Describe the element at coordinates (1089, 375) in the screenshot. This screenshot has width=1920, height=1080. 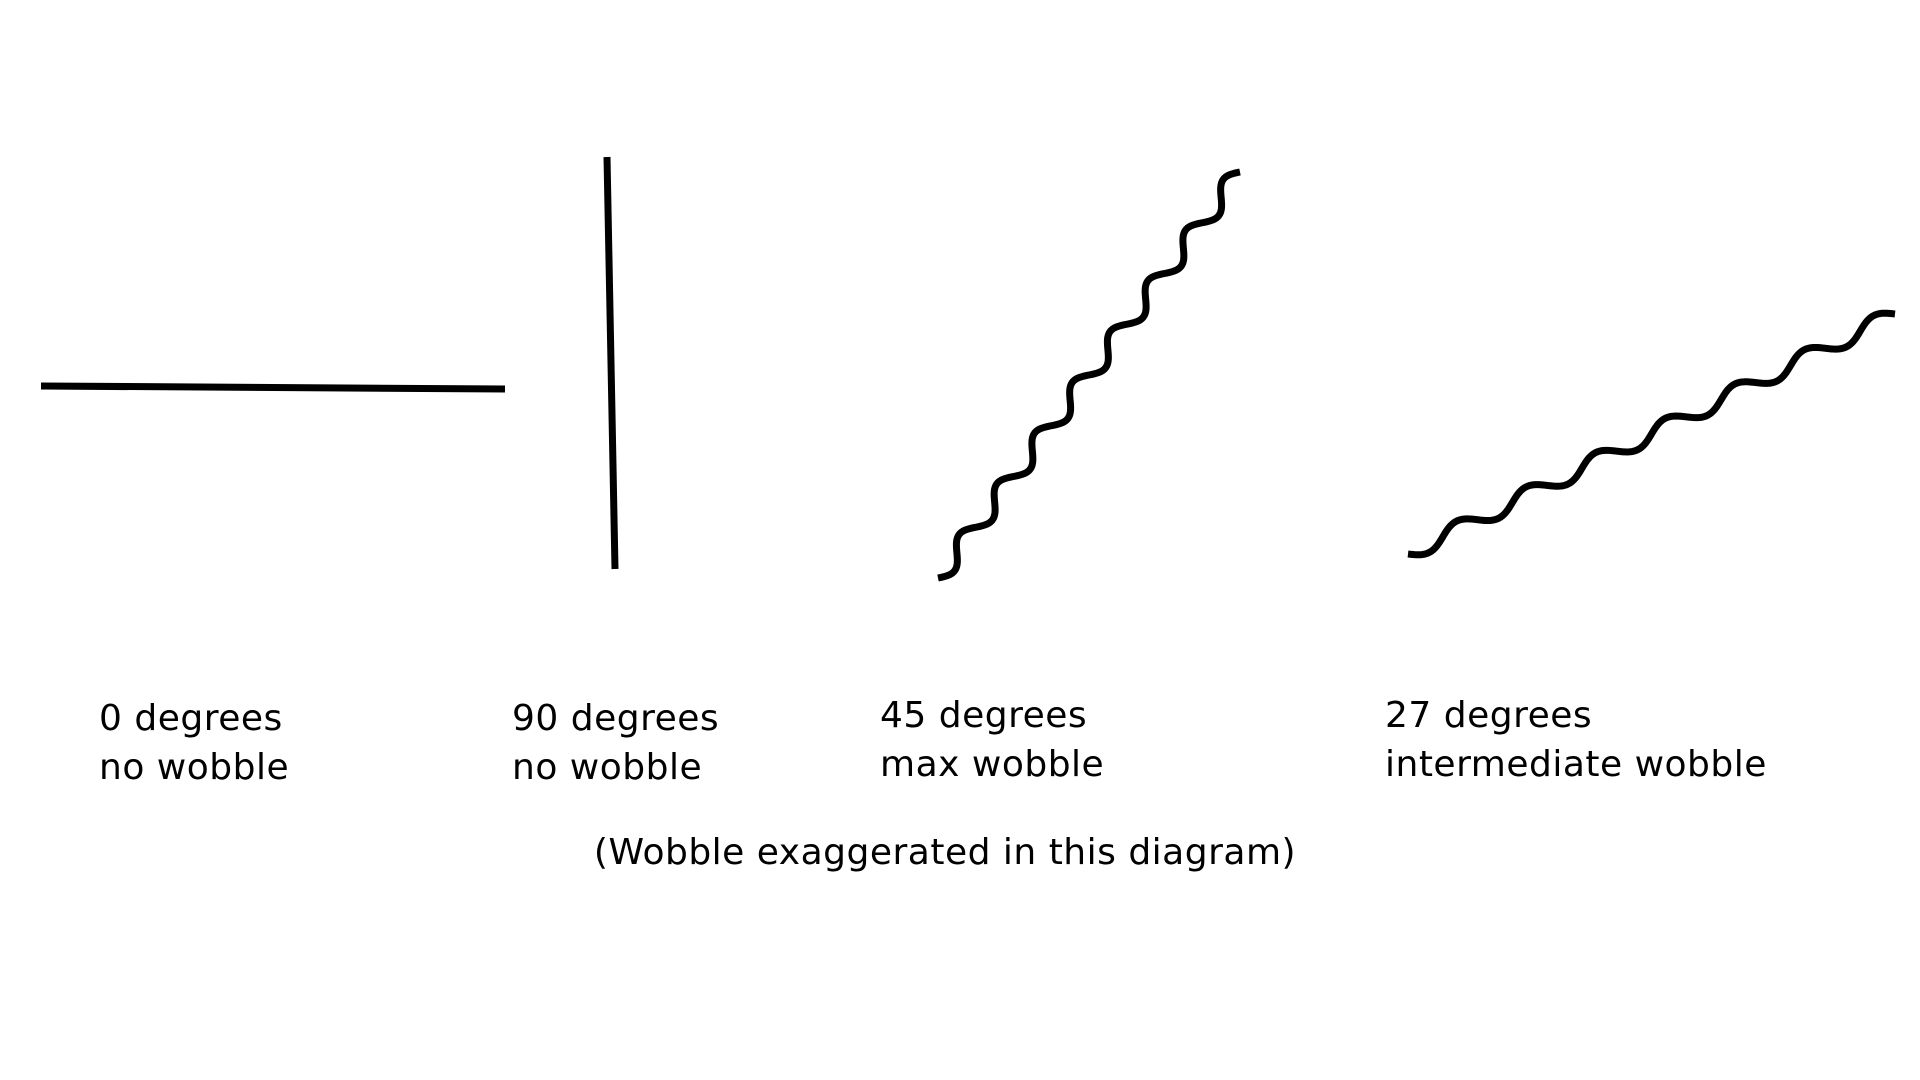
I see `wavy-line-45-degrees` at that location.